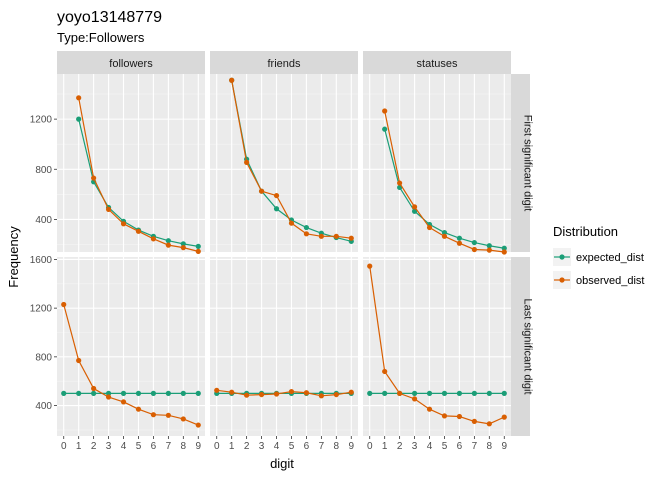 Image resolution: width=672 pixels, height=480 pixels. I want to click on legend-label-expected-dist: expected_dist, so click(610, 258).